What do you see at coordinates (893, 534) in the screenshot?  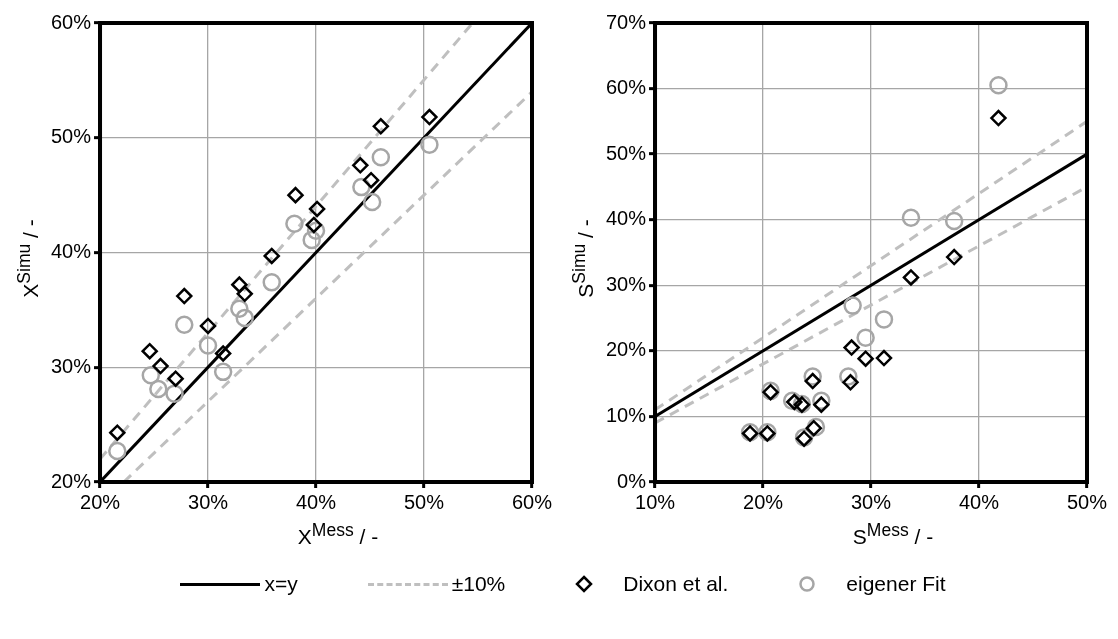 I see `x-axis-title: S$^{Mess}$ / -` at bounding box center [893, 534].